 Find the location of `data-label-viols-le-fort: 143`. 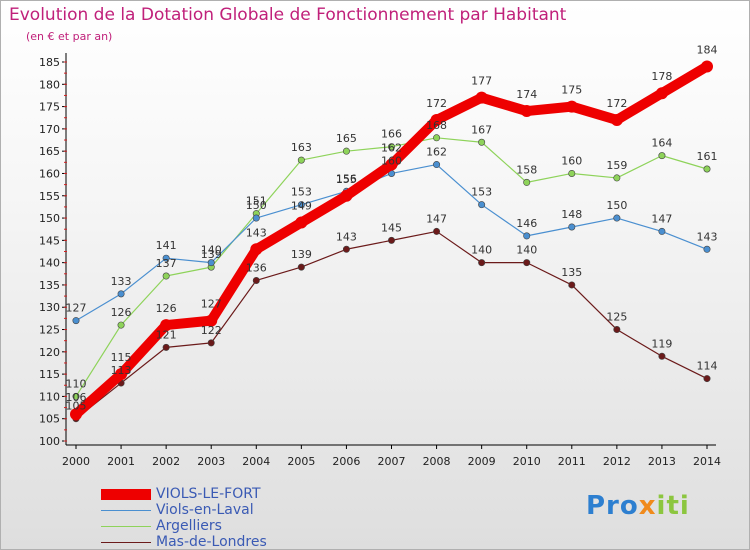

data-label-viols-le-fort: 143 is located at coordinates (256, 232).